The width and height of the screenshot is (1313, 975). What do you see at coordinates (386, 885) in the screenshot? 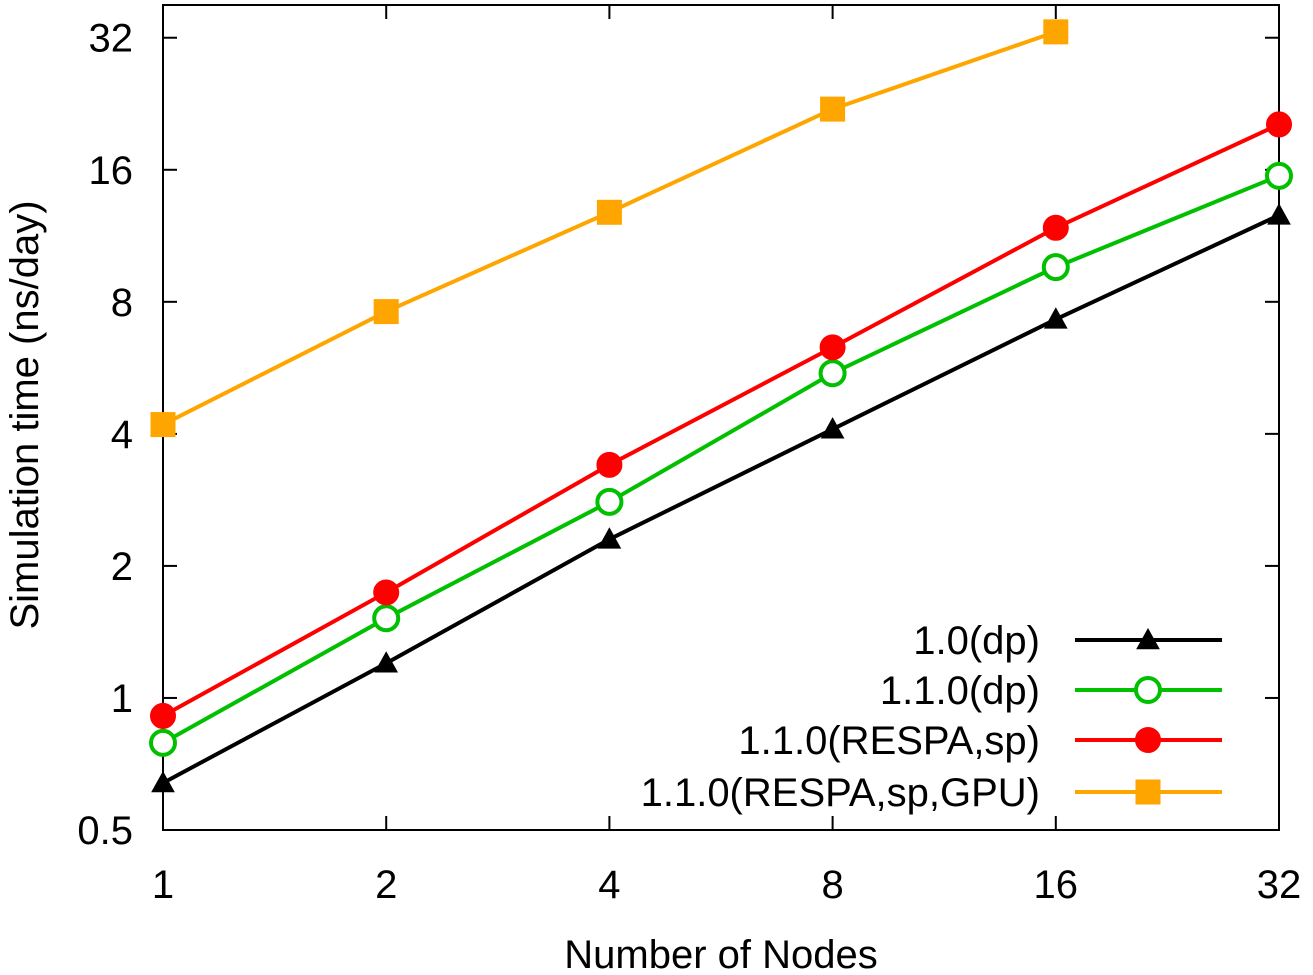
I see `x-tick-label: 2` at bounding box center [386, 885].